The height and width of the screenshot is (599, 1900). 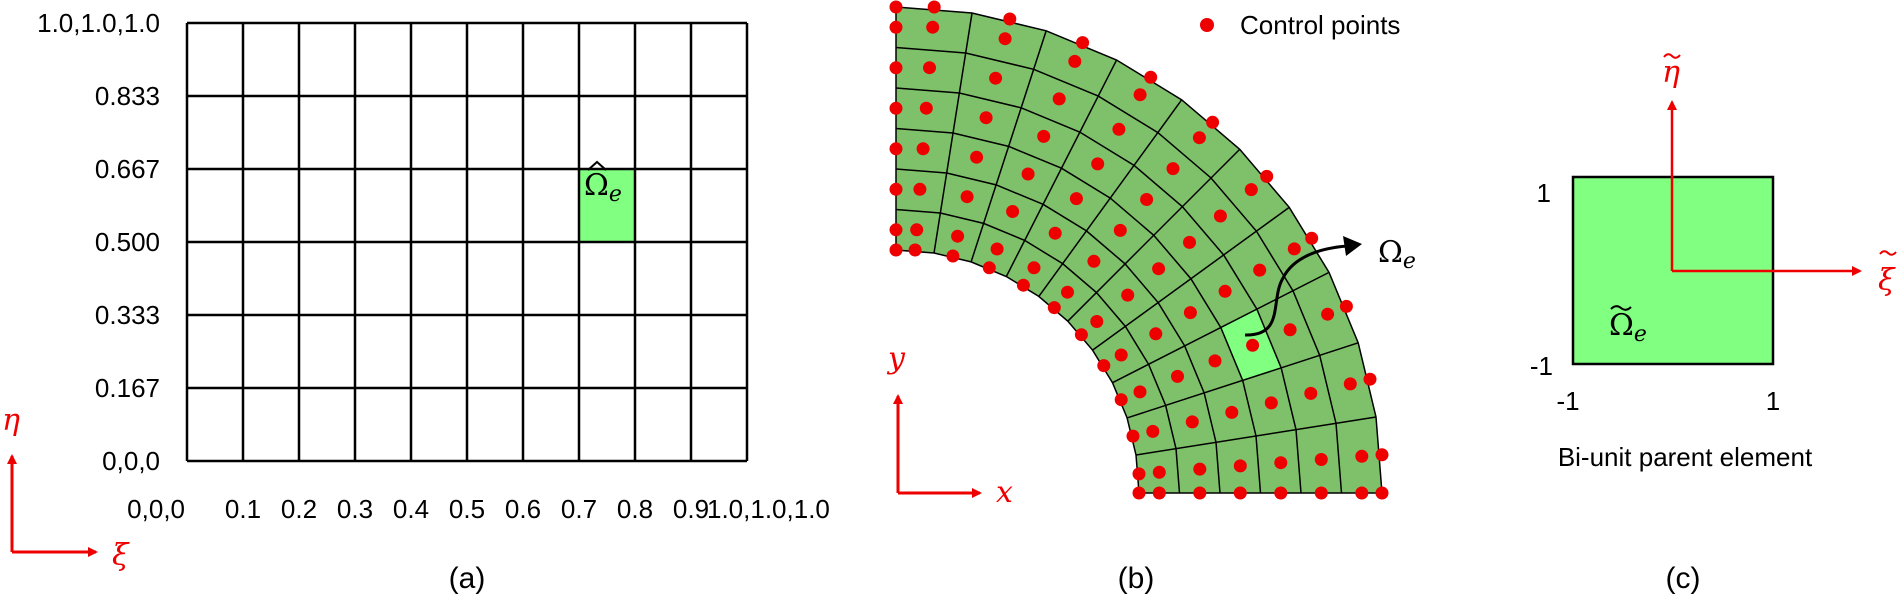 I want to click on eta-tilde-axis-label: η, so click(x=1671, y=72).